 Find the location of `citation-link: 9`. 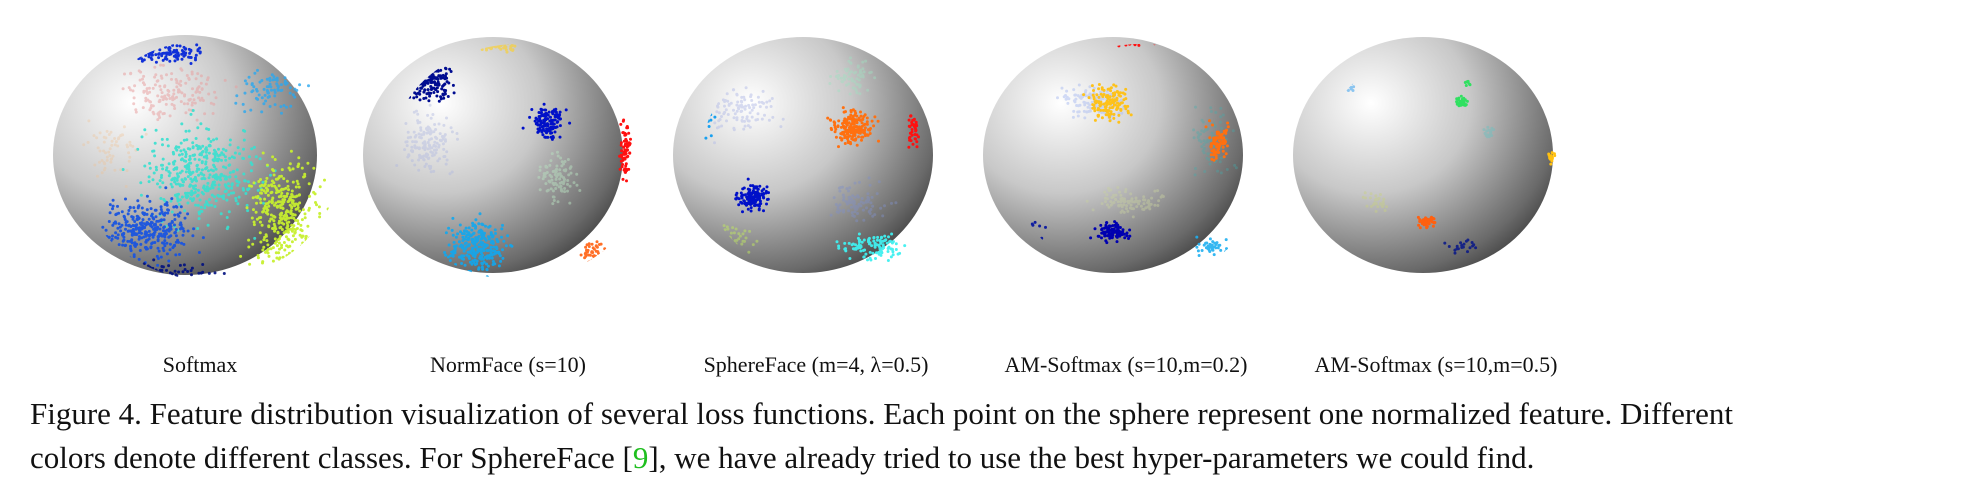

citation-link: 9 is located at coordinates (640, 457).